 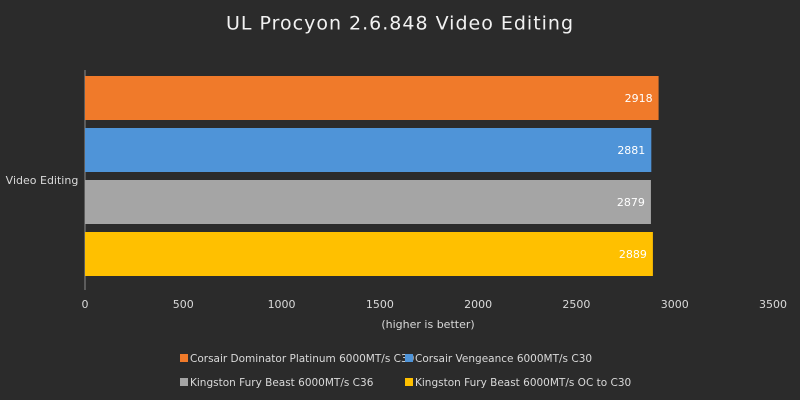 What do you see at coordinates (85, 304) in the screenshot?
I see `x-tick-label: 0` at bounding box center [85, 304].